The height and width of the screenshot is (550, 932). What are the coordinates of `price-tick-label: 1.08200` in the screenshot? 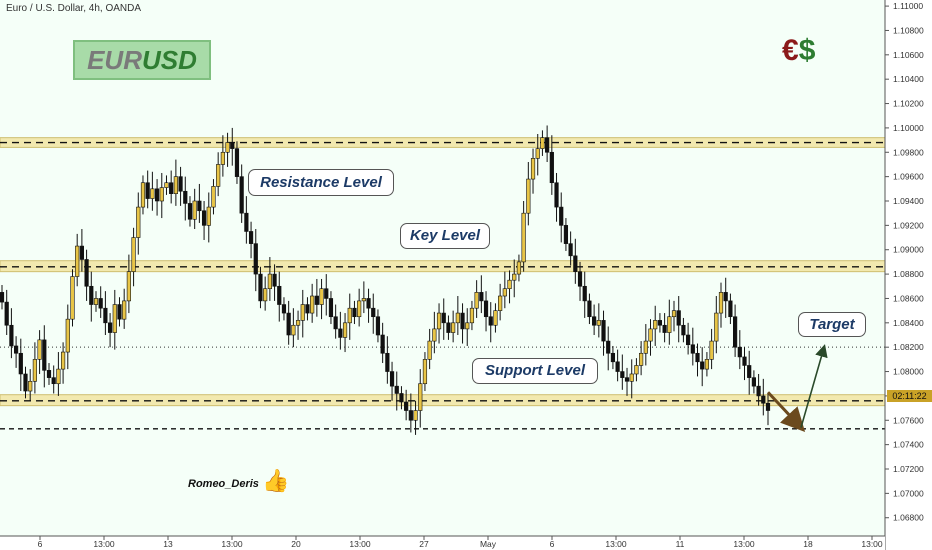 It's located at (908, 347).